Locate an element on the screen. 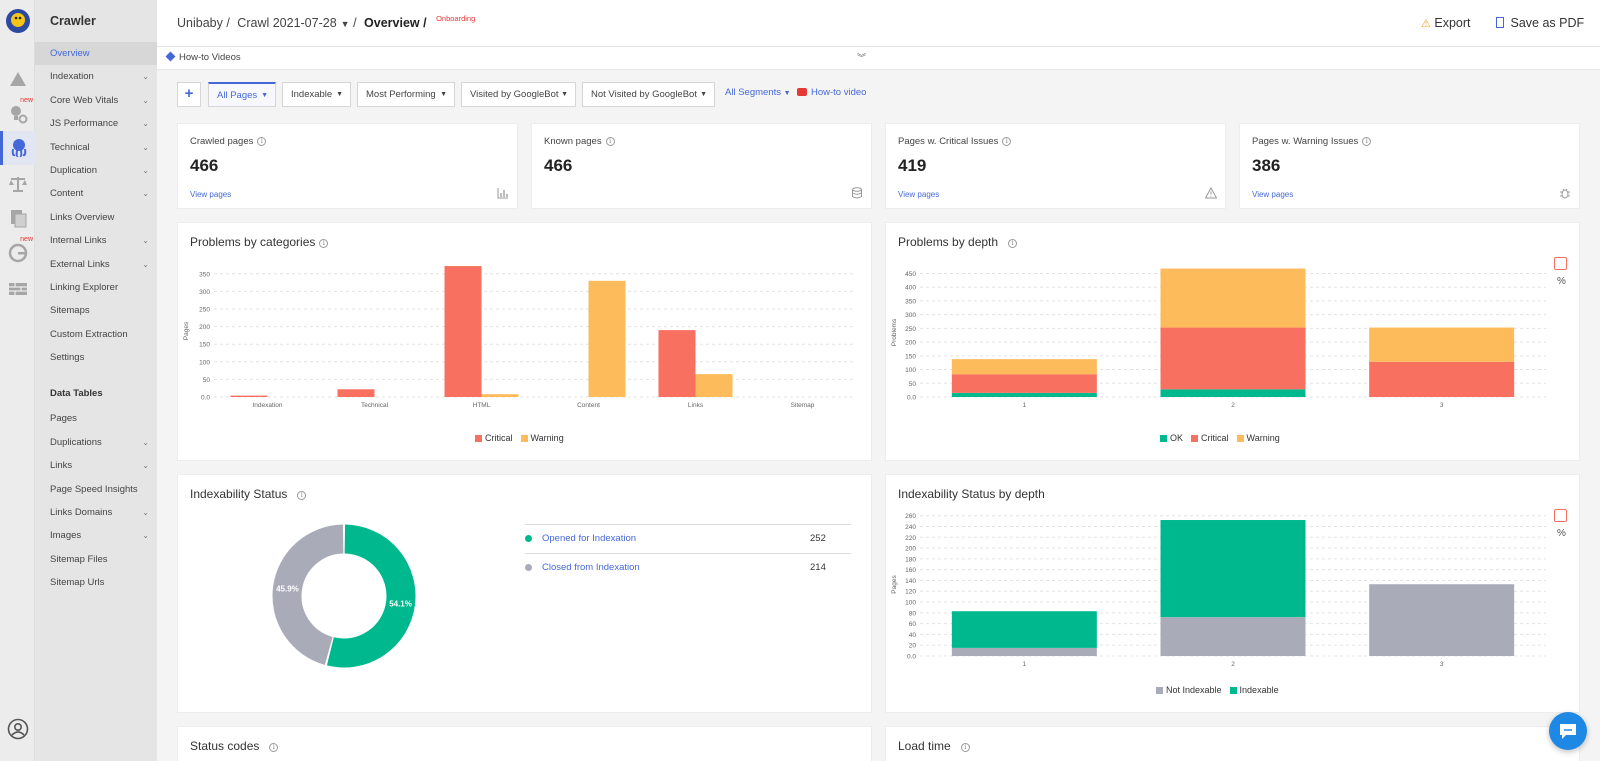 The height and width of the screenshot is (761, 1600). google-icon: new is located at coordinates (17, 253).